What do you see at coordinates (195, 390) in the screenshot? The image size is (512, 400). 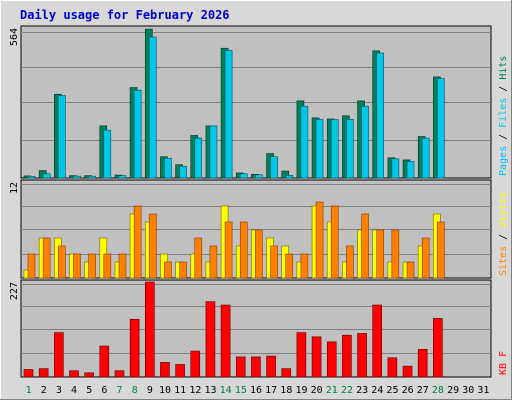 I see `day-label-12: 12` at bounding box center [195, 390].